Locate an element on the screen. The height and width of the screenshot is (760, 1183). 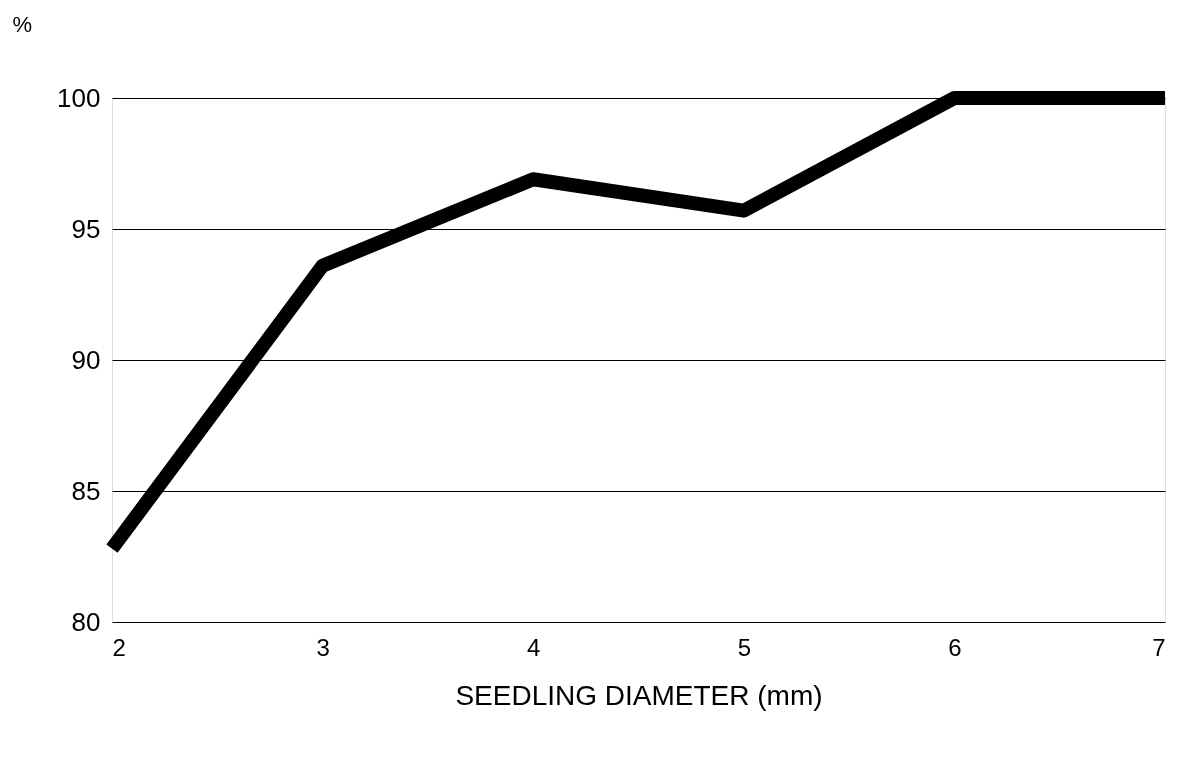
y-tick-label: 85 is located at coordinates (86, 490).